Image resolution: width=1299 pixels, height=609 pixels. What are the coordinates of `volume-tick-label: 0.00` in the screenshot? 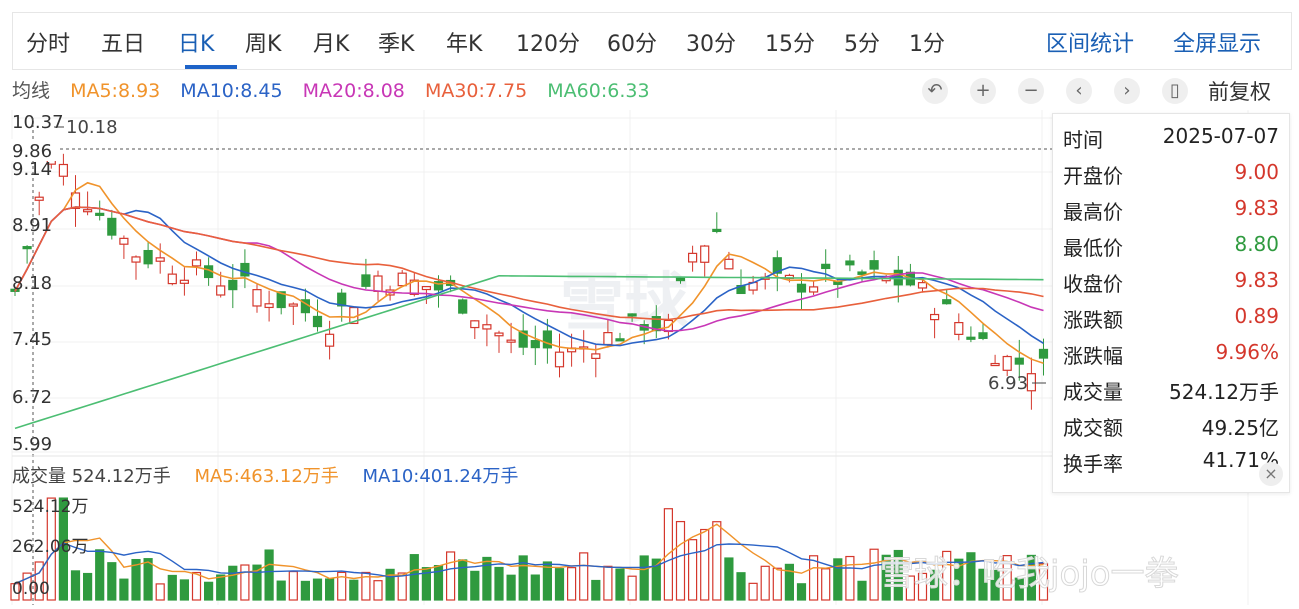 It's located at (31, 589).